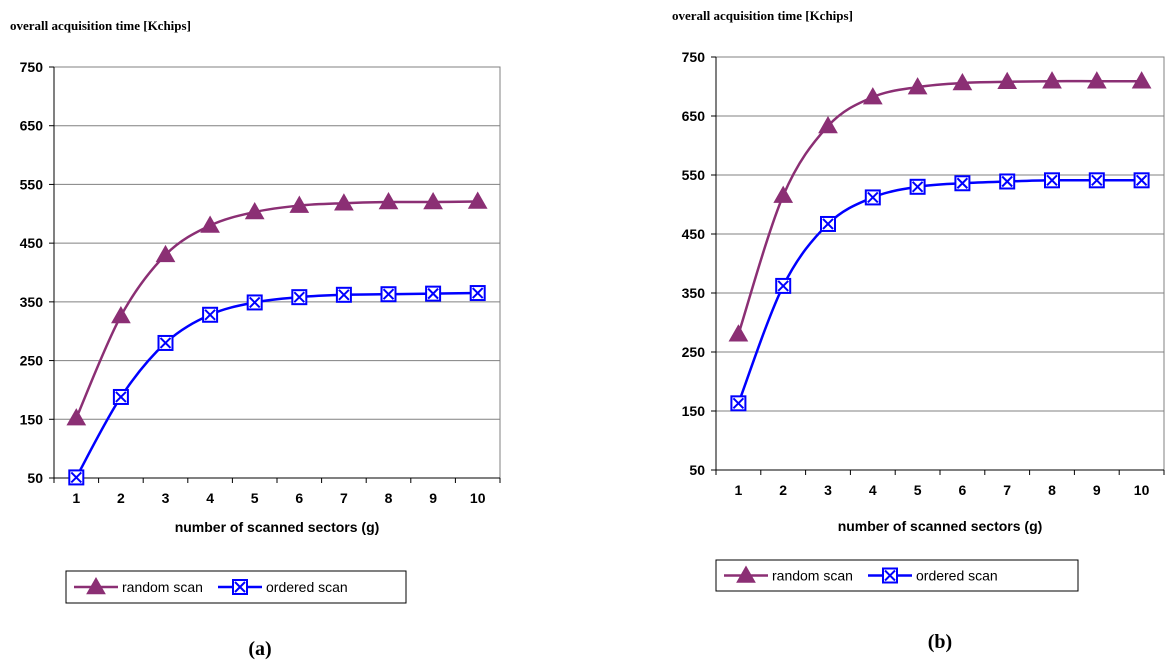 Image resolution: width=1174 pixels, height=670 pixels. What do you see at coordinates (940, 642) in the screenshot?
I see `figure-caption: (b)` at bounding box center [940, 642].